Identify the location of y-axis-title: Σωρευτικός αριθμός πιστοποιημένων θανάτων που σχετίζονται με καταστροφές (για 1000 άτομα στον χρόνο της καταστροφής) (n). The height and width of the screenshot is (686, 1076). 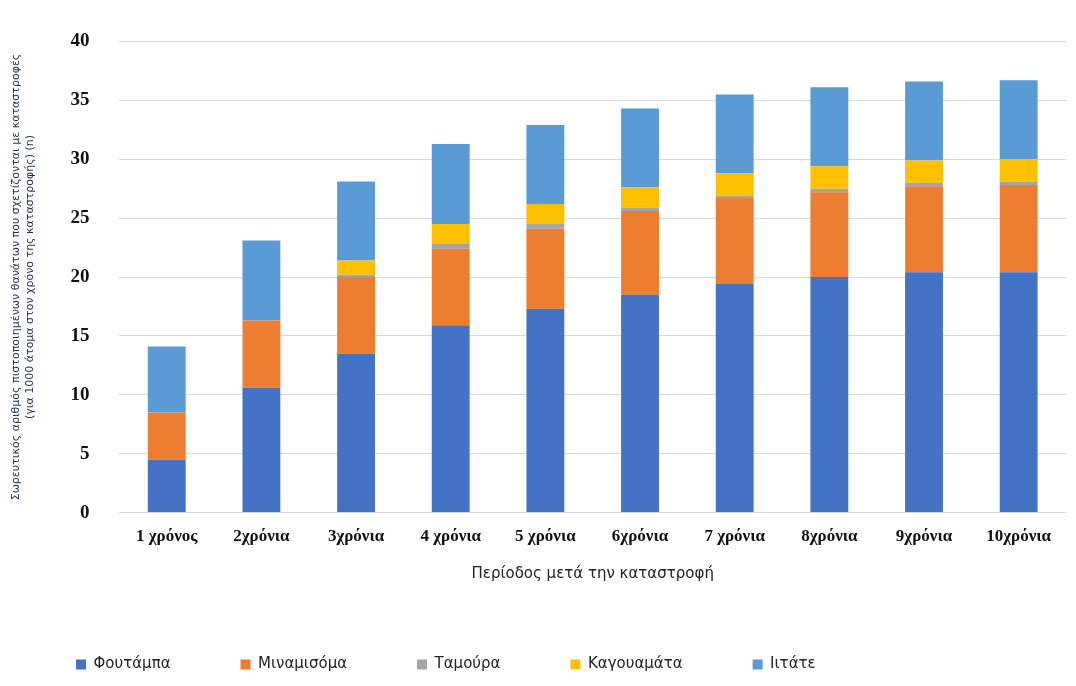
(22, 277).